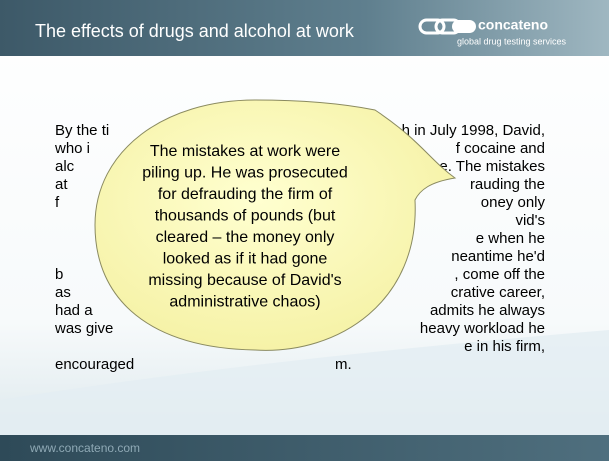  I want to click on callout-line: The mistakes at work were, so click(245, 151).